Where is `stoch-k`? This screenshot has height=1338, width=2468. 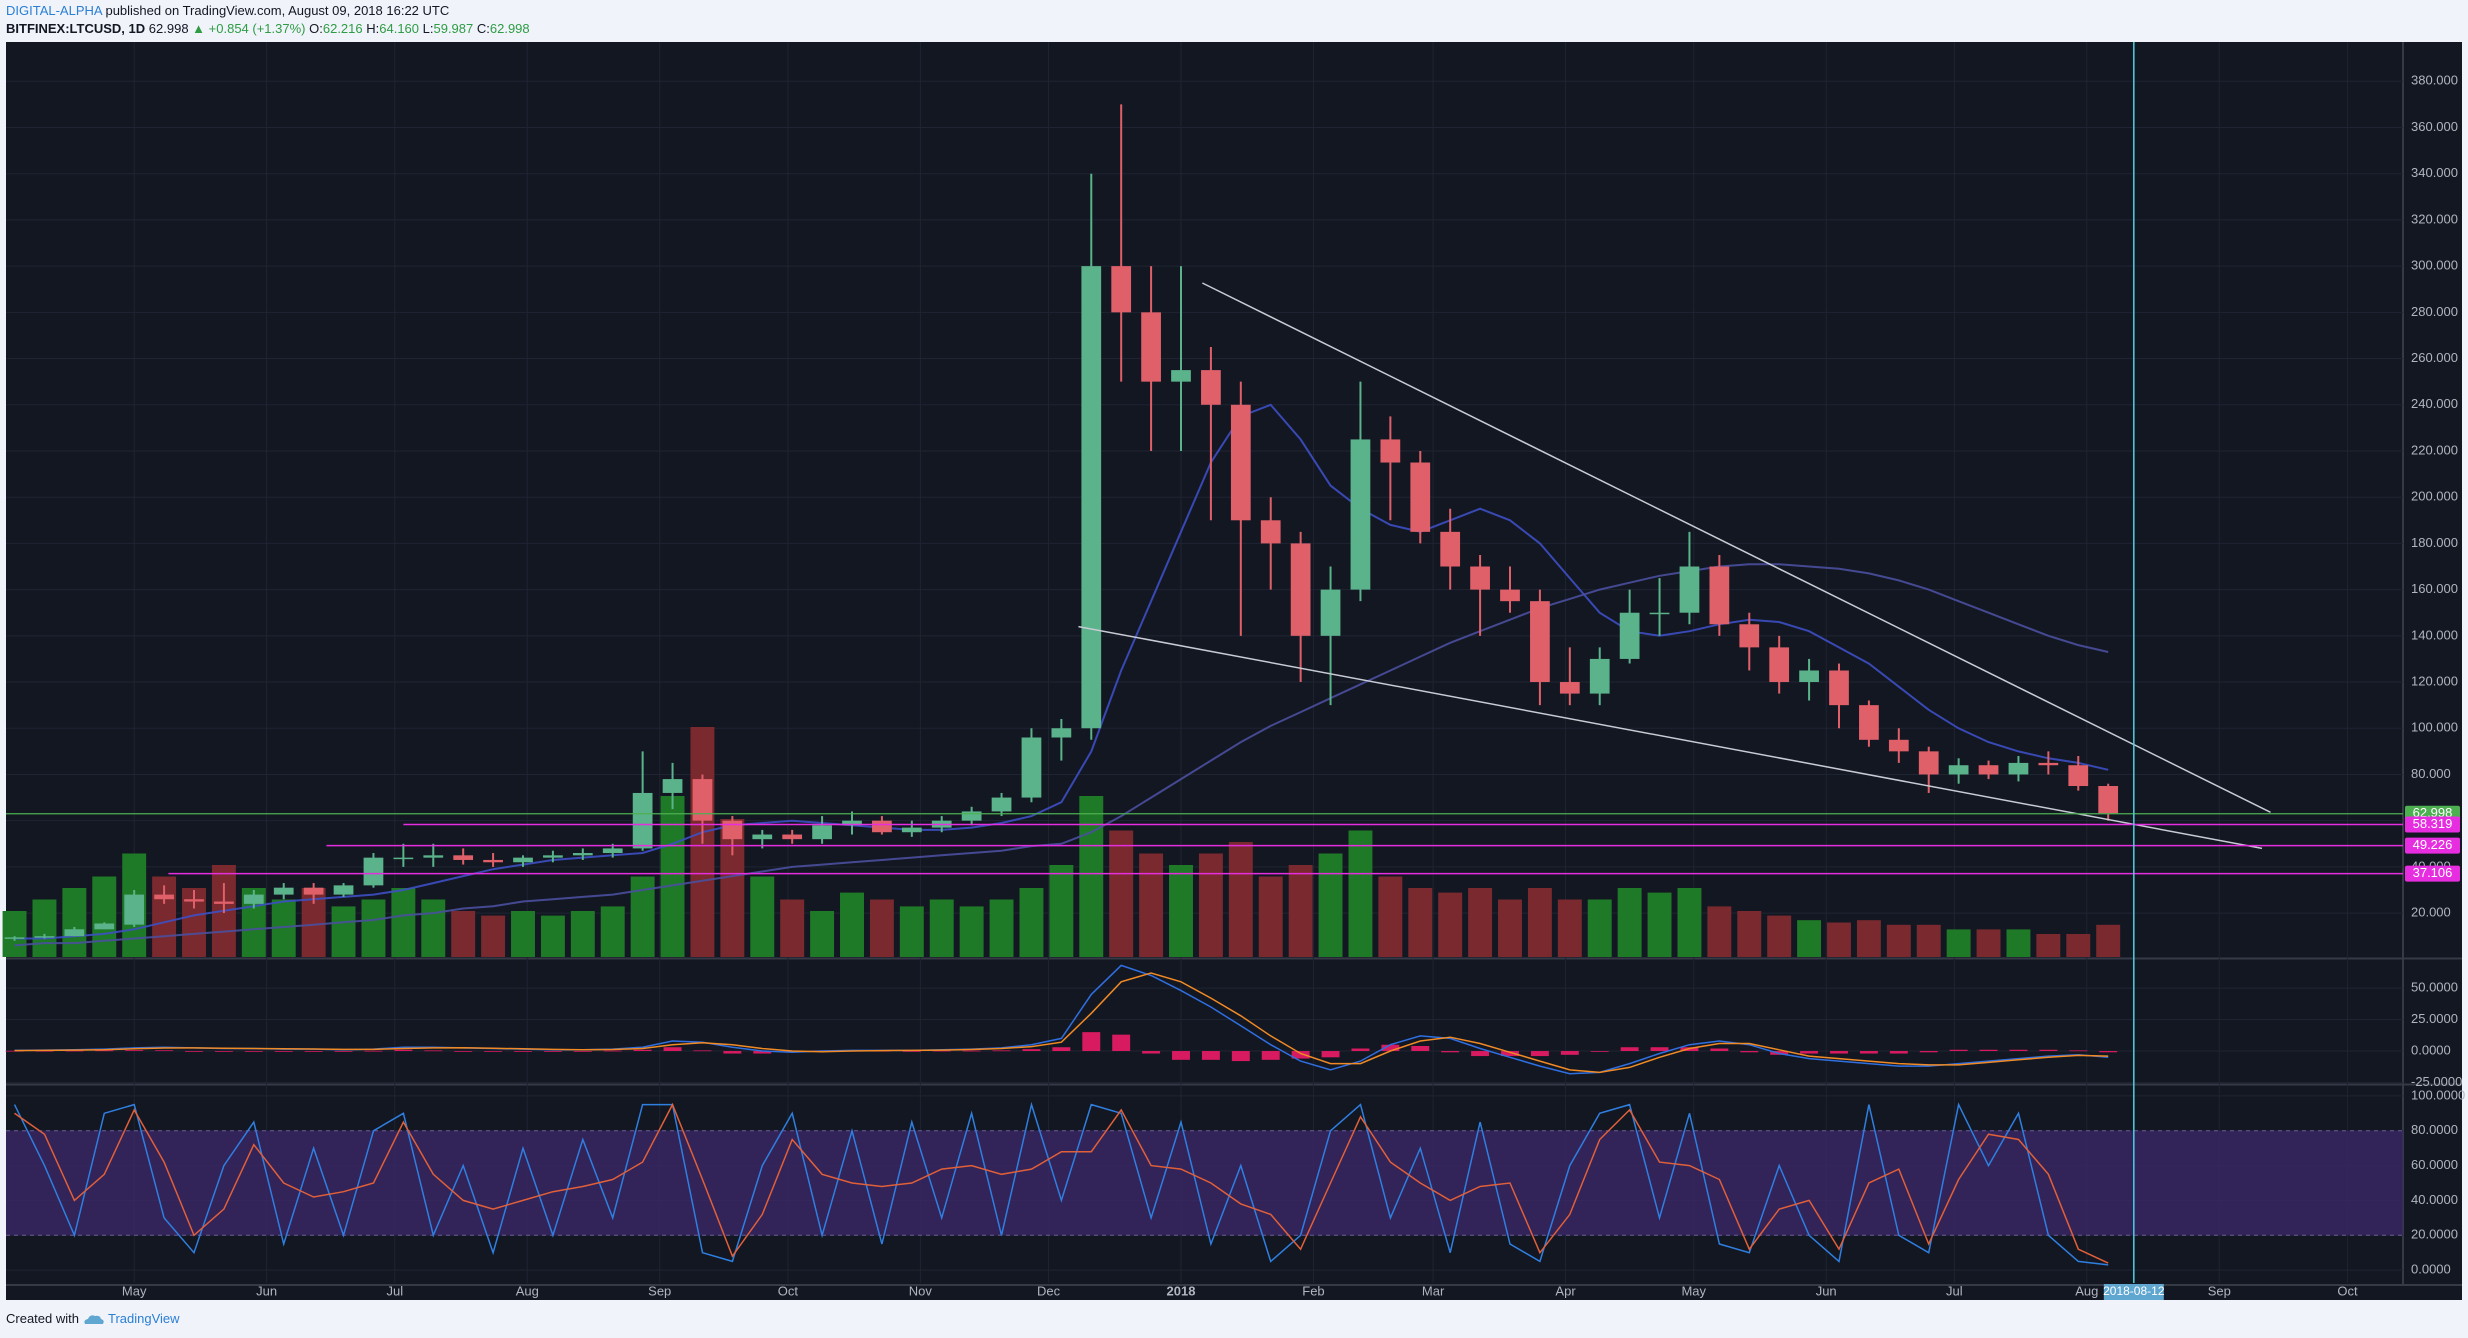 stoch-k is located at coordinates (1061, 1183).